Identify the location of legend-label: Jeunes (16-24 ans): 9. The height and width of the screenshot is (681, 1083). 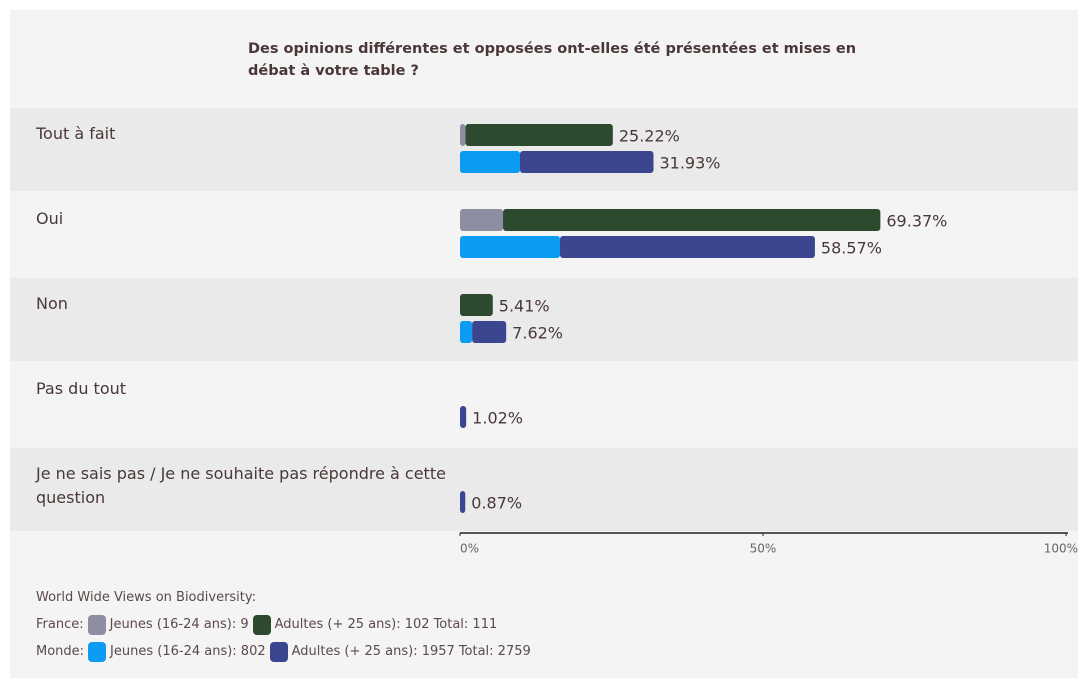
(179, 624).